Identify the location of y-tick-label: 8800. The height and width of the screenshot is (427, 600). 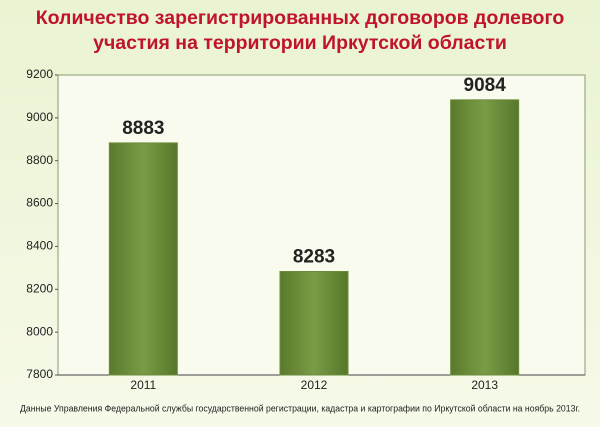
(39, 160).